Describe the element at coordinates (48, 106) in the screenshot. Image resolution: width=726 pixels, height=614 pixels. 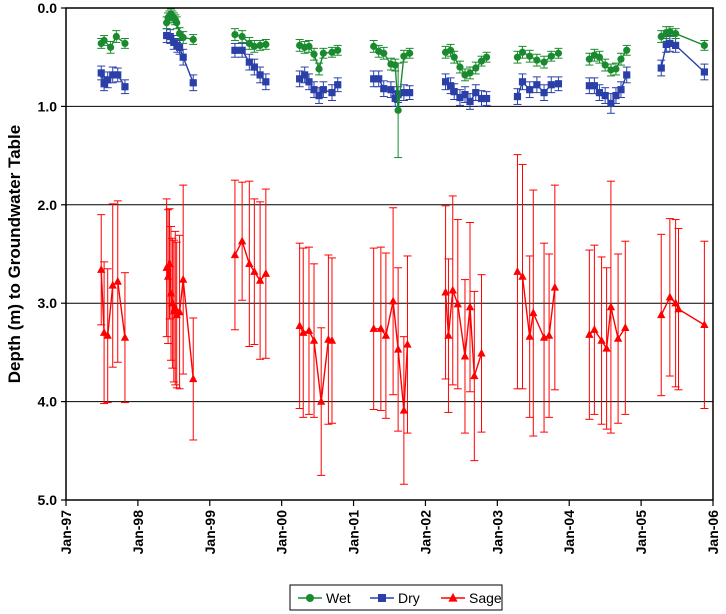
I see `y-tick-label: 1.0` at that location.